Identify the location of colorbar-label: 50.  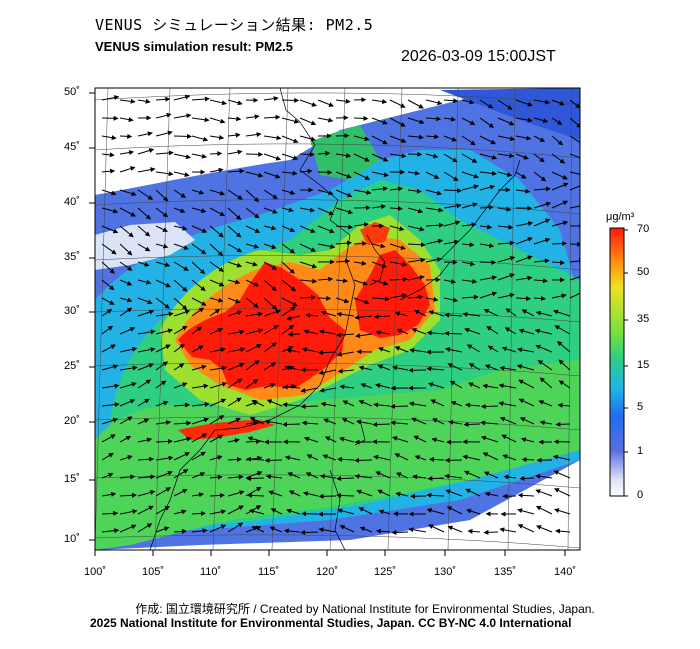
(643, 272).